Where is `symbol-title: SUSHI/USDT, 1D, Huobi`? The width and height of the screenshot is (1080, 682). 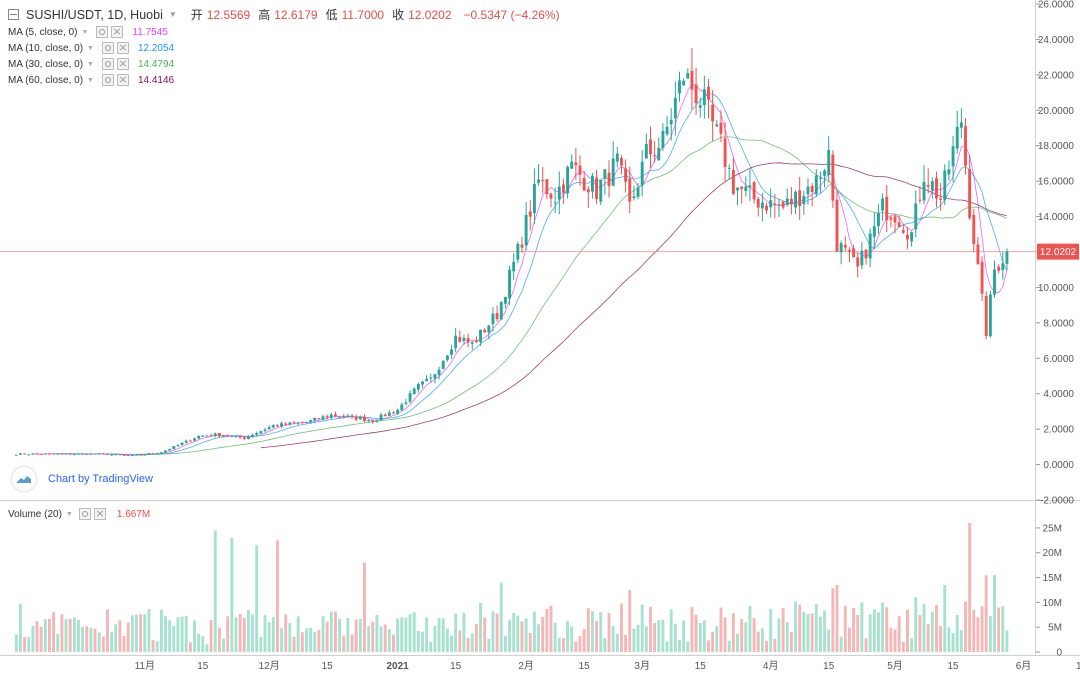
symbol-title: SUSHI/USDT, 1D, Huobi is located at coordinates (94, 14).